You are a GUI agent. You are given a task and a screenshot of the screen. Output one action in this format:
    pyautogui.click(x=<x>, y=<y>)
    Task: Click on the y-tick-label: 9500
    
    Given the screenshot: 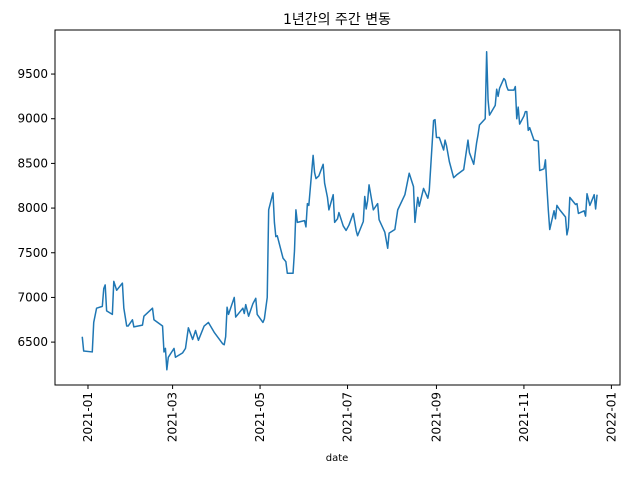 What is the action you would take?
    pyautogui.click(x=32, y=74)
    